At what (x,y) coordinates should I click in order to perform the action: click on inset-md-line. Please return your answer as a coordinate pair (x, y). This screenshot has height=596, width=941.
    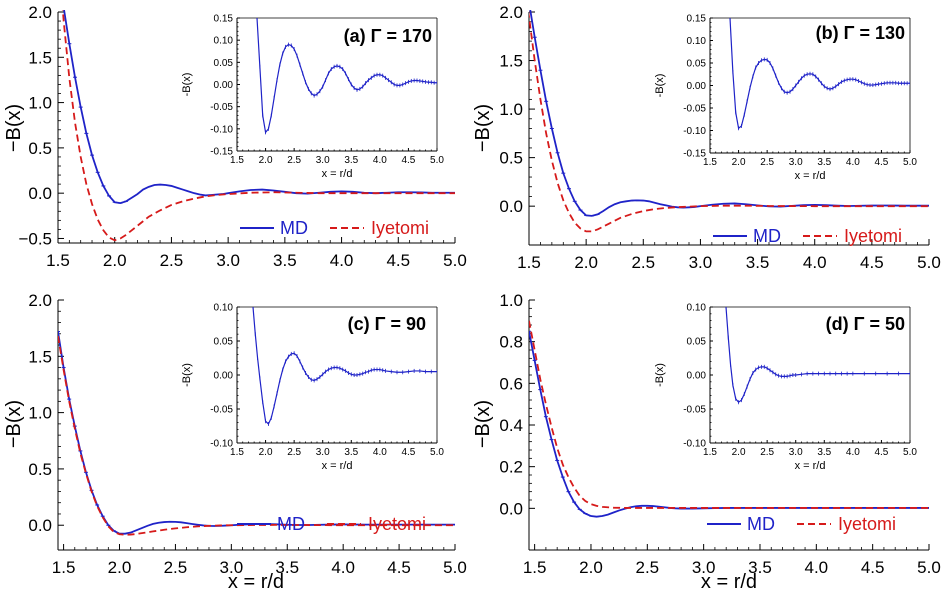
    Looking at the image, I should click on (819, 74).